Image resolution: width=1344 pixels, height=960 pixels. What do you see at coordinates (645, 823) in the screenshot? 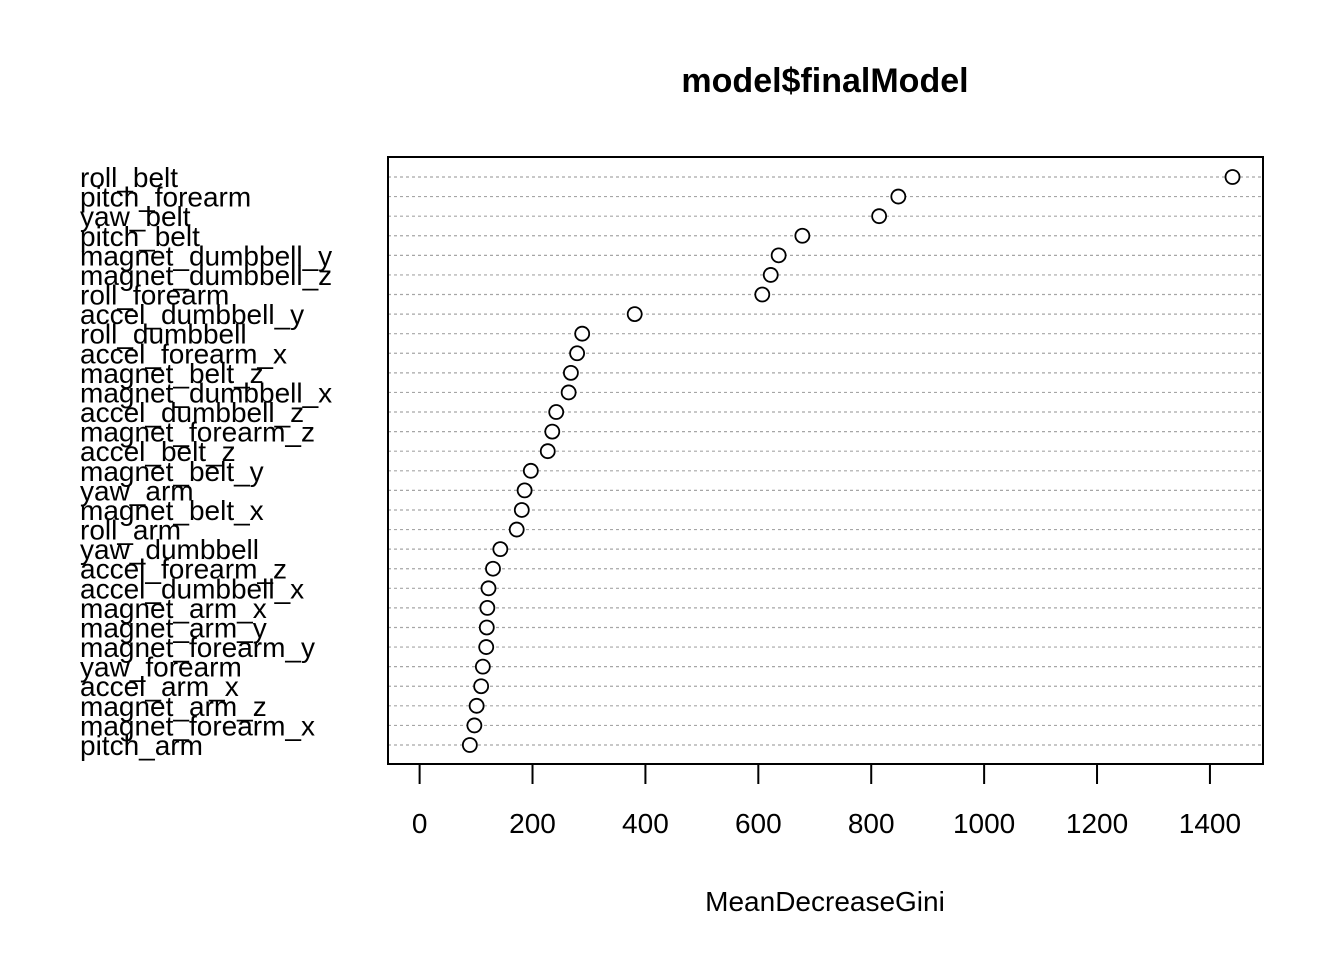
I see `x-tick-label: 400` at bounding box center [645, 823].